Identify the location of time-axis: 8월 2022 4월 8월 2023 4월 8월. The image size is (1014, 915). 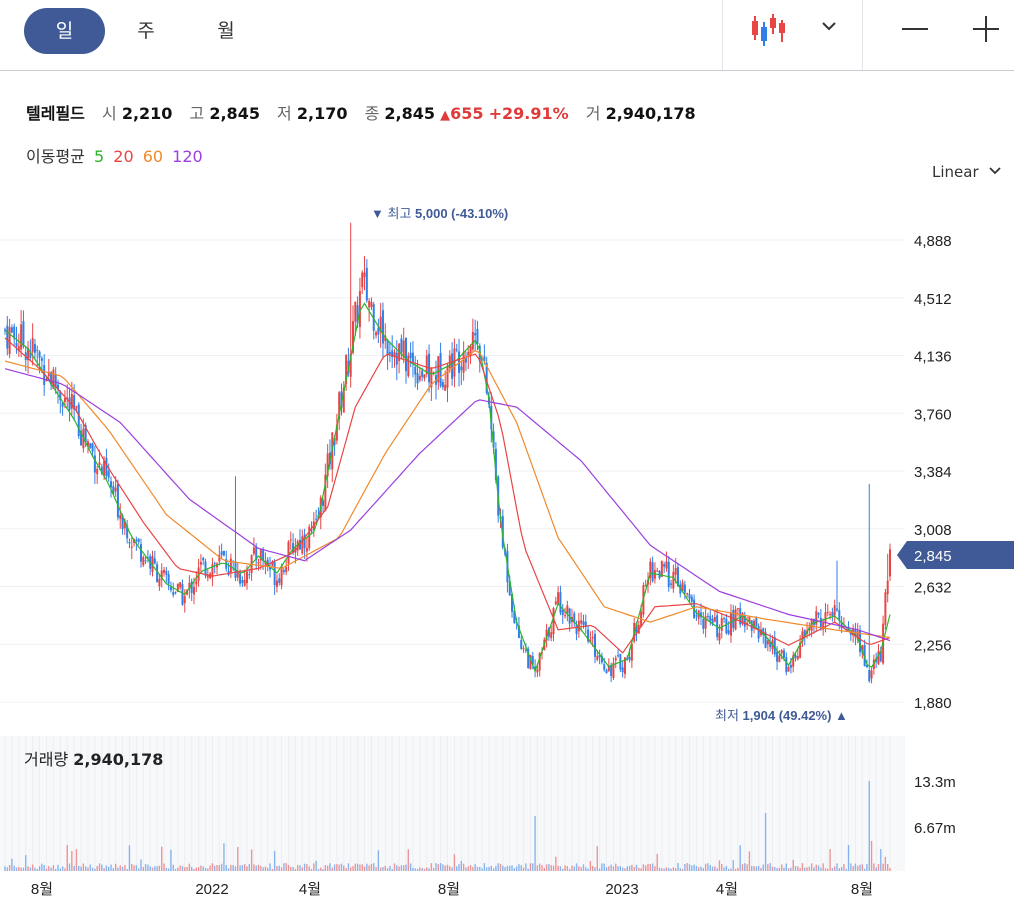
(452, 889).